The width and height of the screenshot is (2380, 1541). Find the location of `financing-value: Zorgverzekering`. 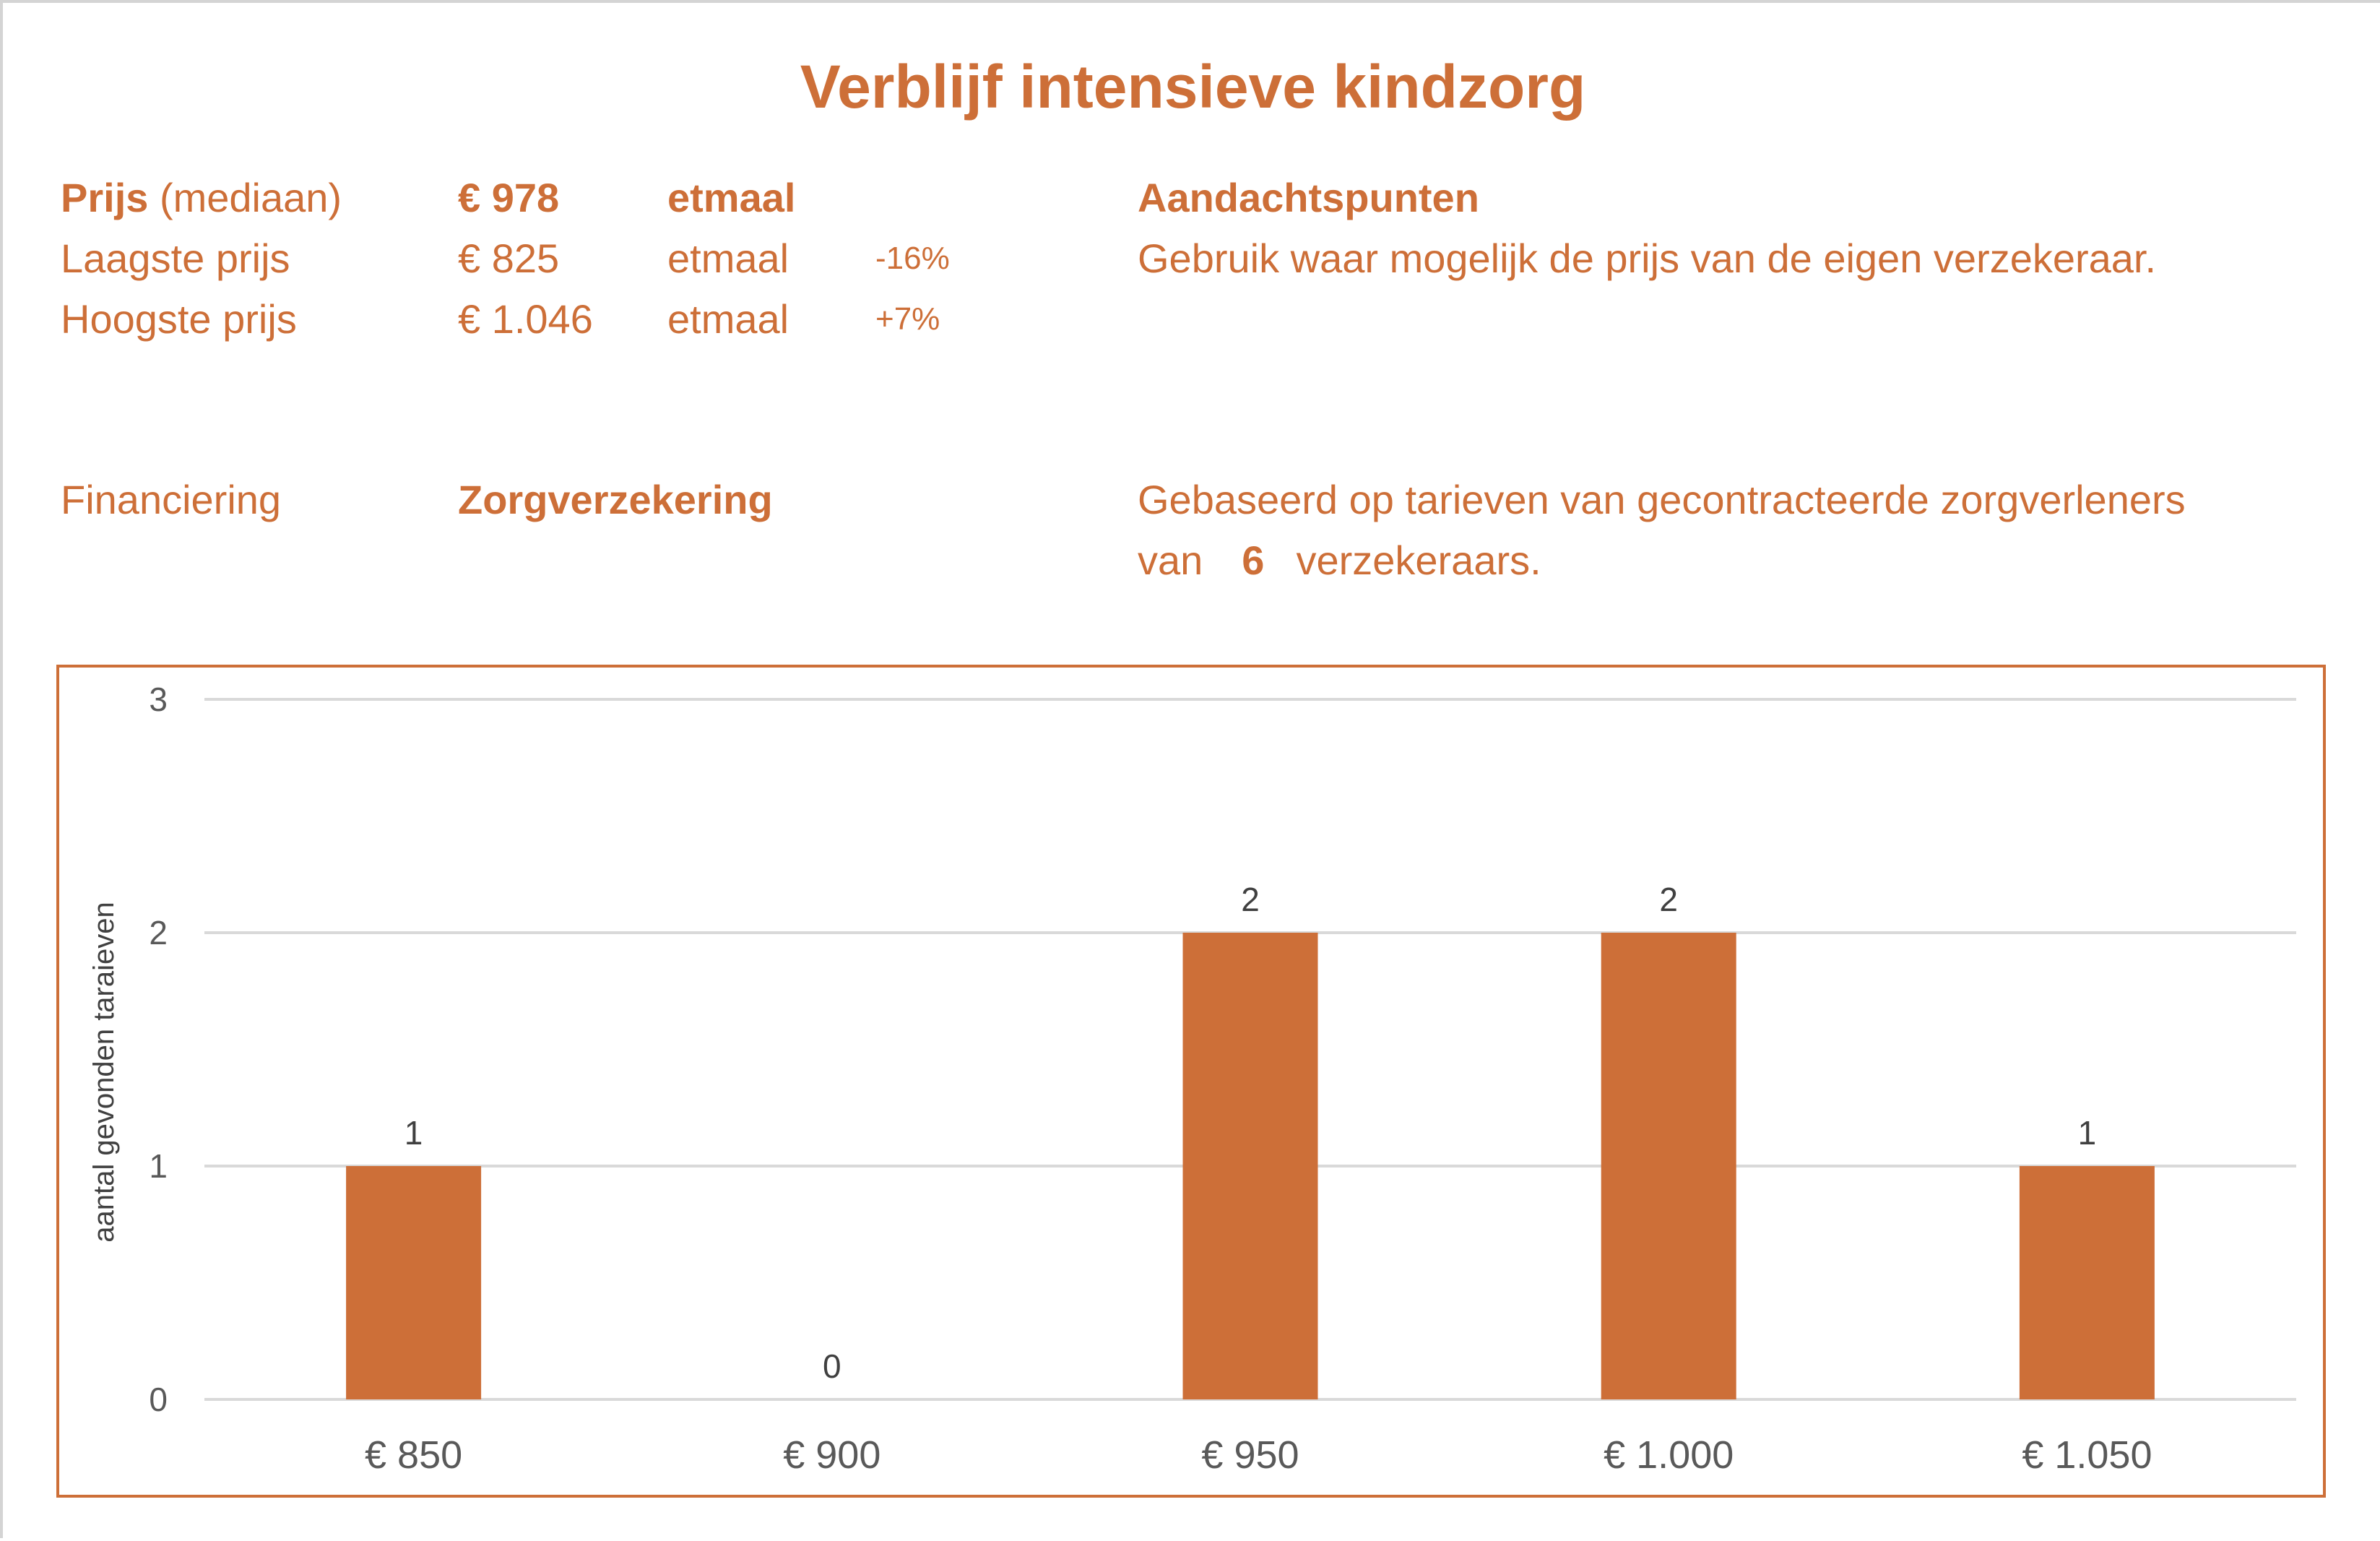

financing-value: Zorgverzekering is located at coordinates (615, 499).